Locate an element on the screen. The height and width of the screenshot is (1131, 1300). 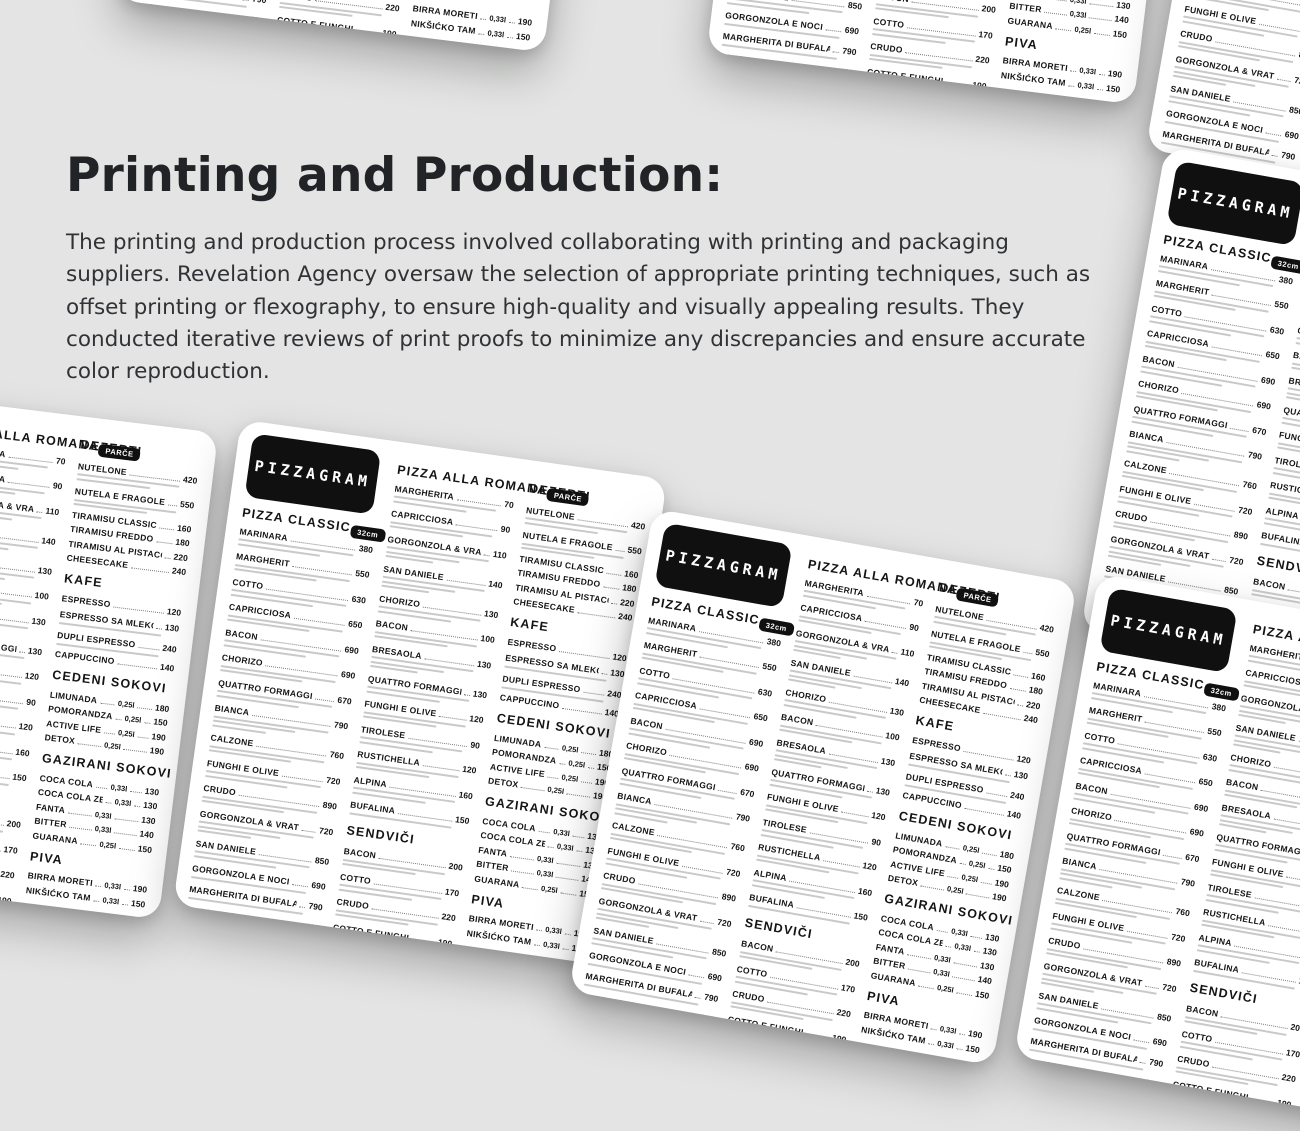
pizzagram-logo: PIZZAGRAM is located at coordinates (1168, 630).